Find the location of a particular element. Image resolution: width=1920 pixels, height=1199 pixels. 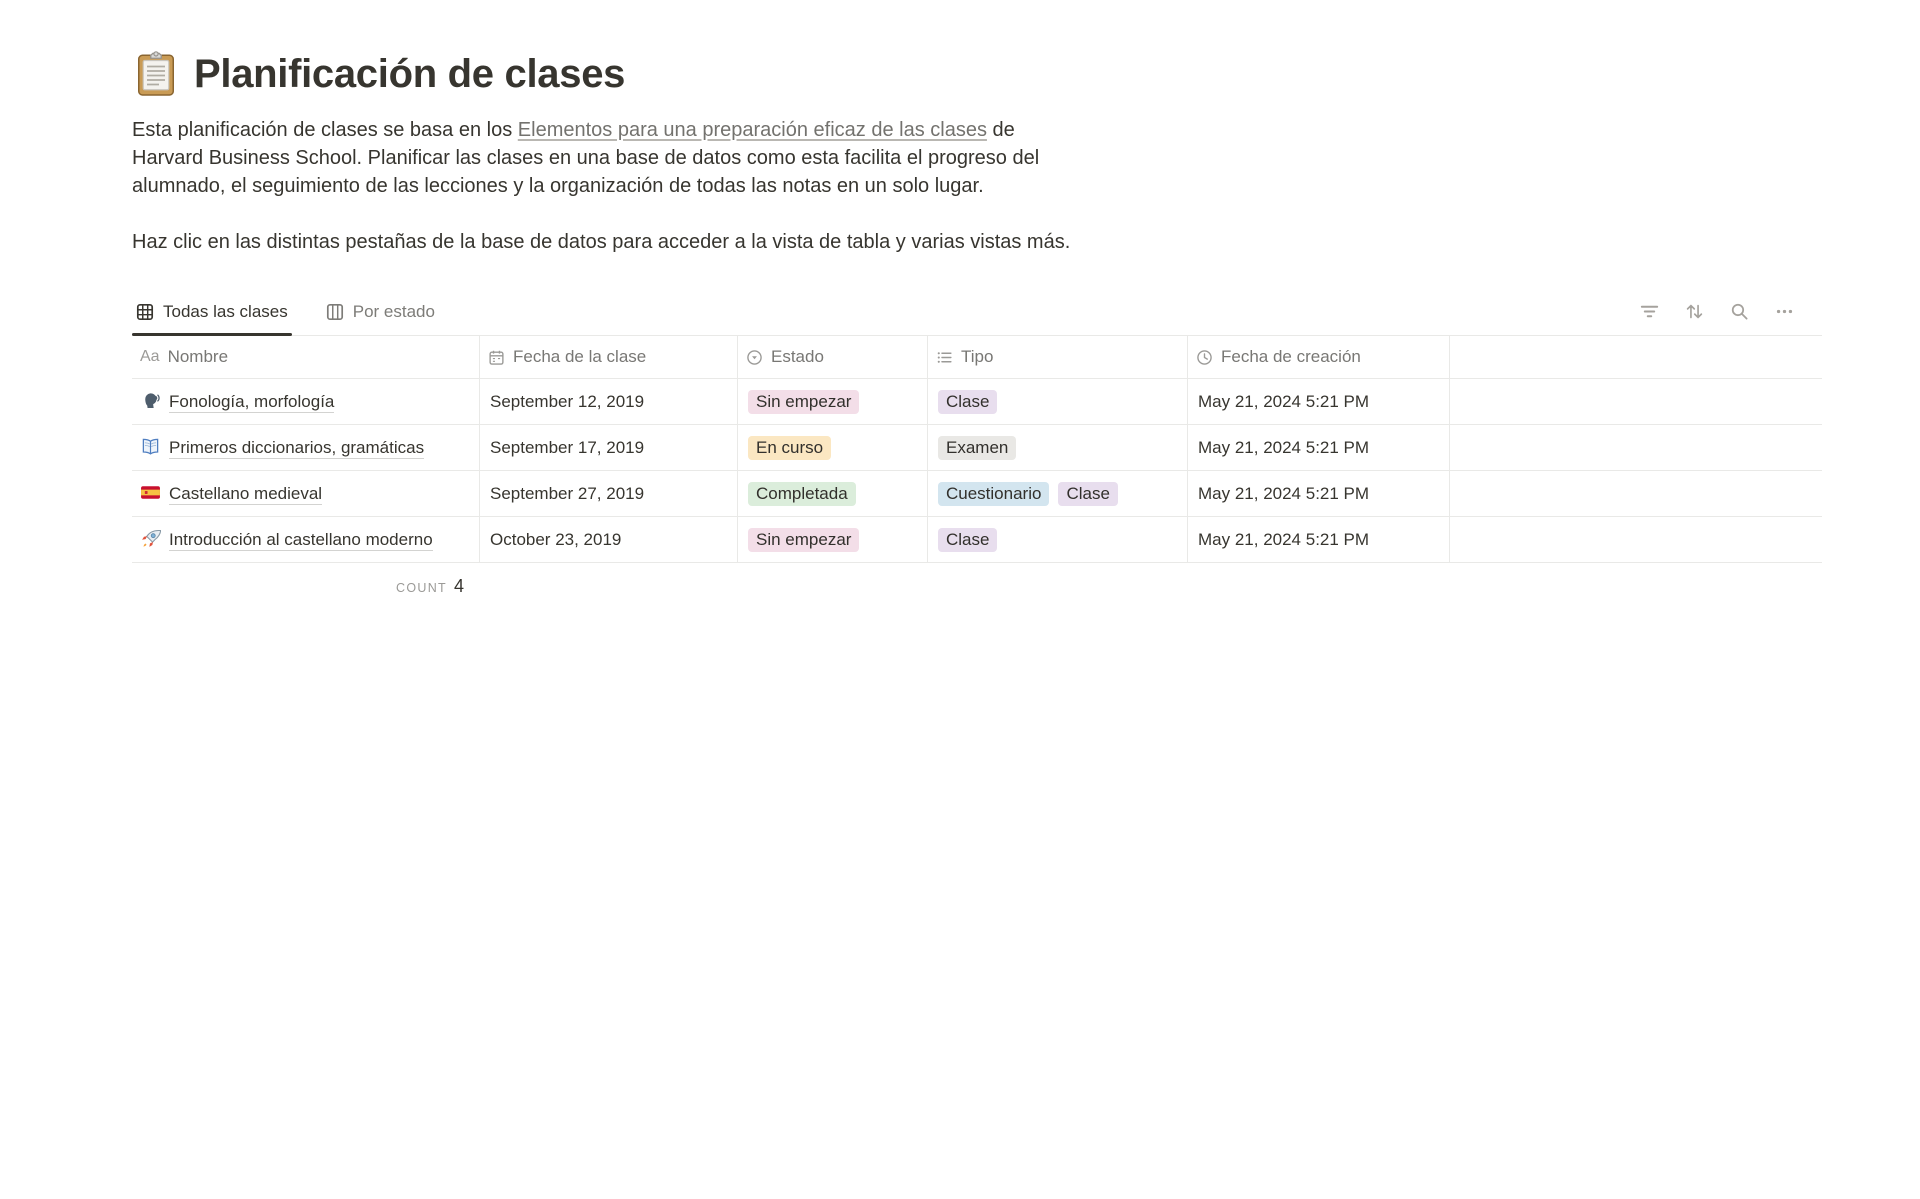

clock-icon is located at coordinates (1204, 357).